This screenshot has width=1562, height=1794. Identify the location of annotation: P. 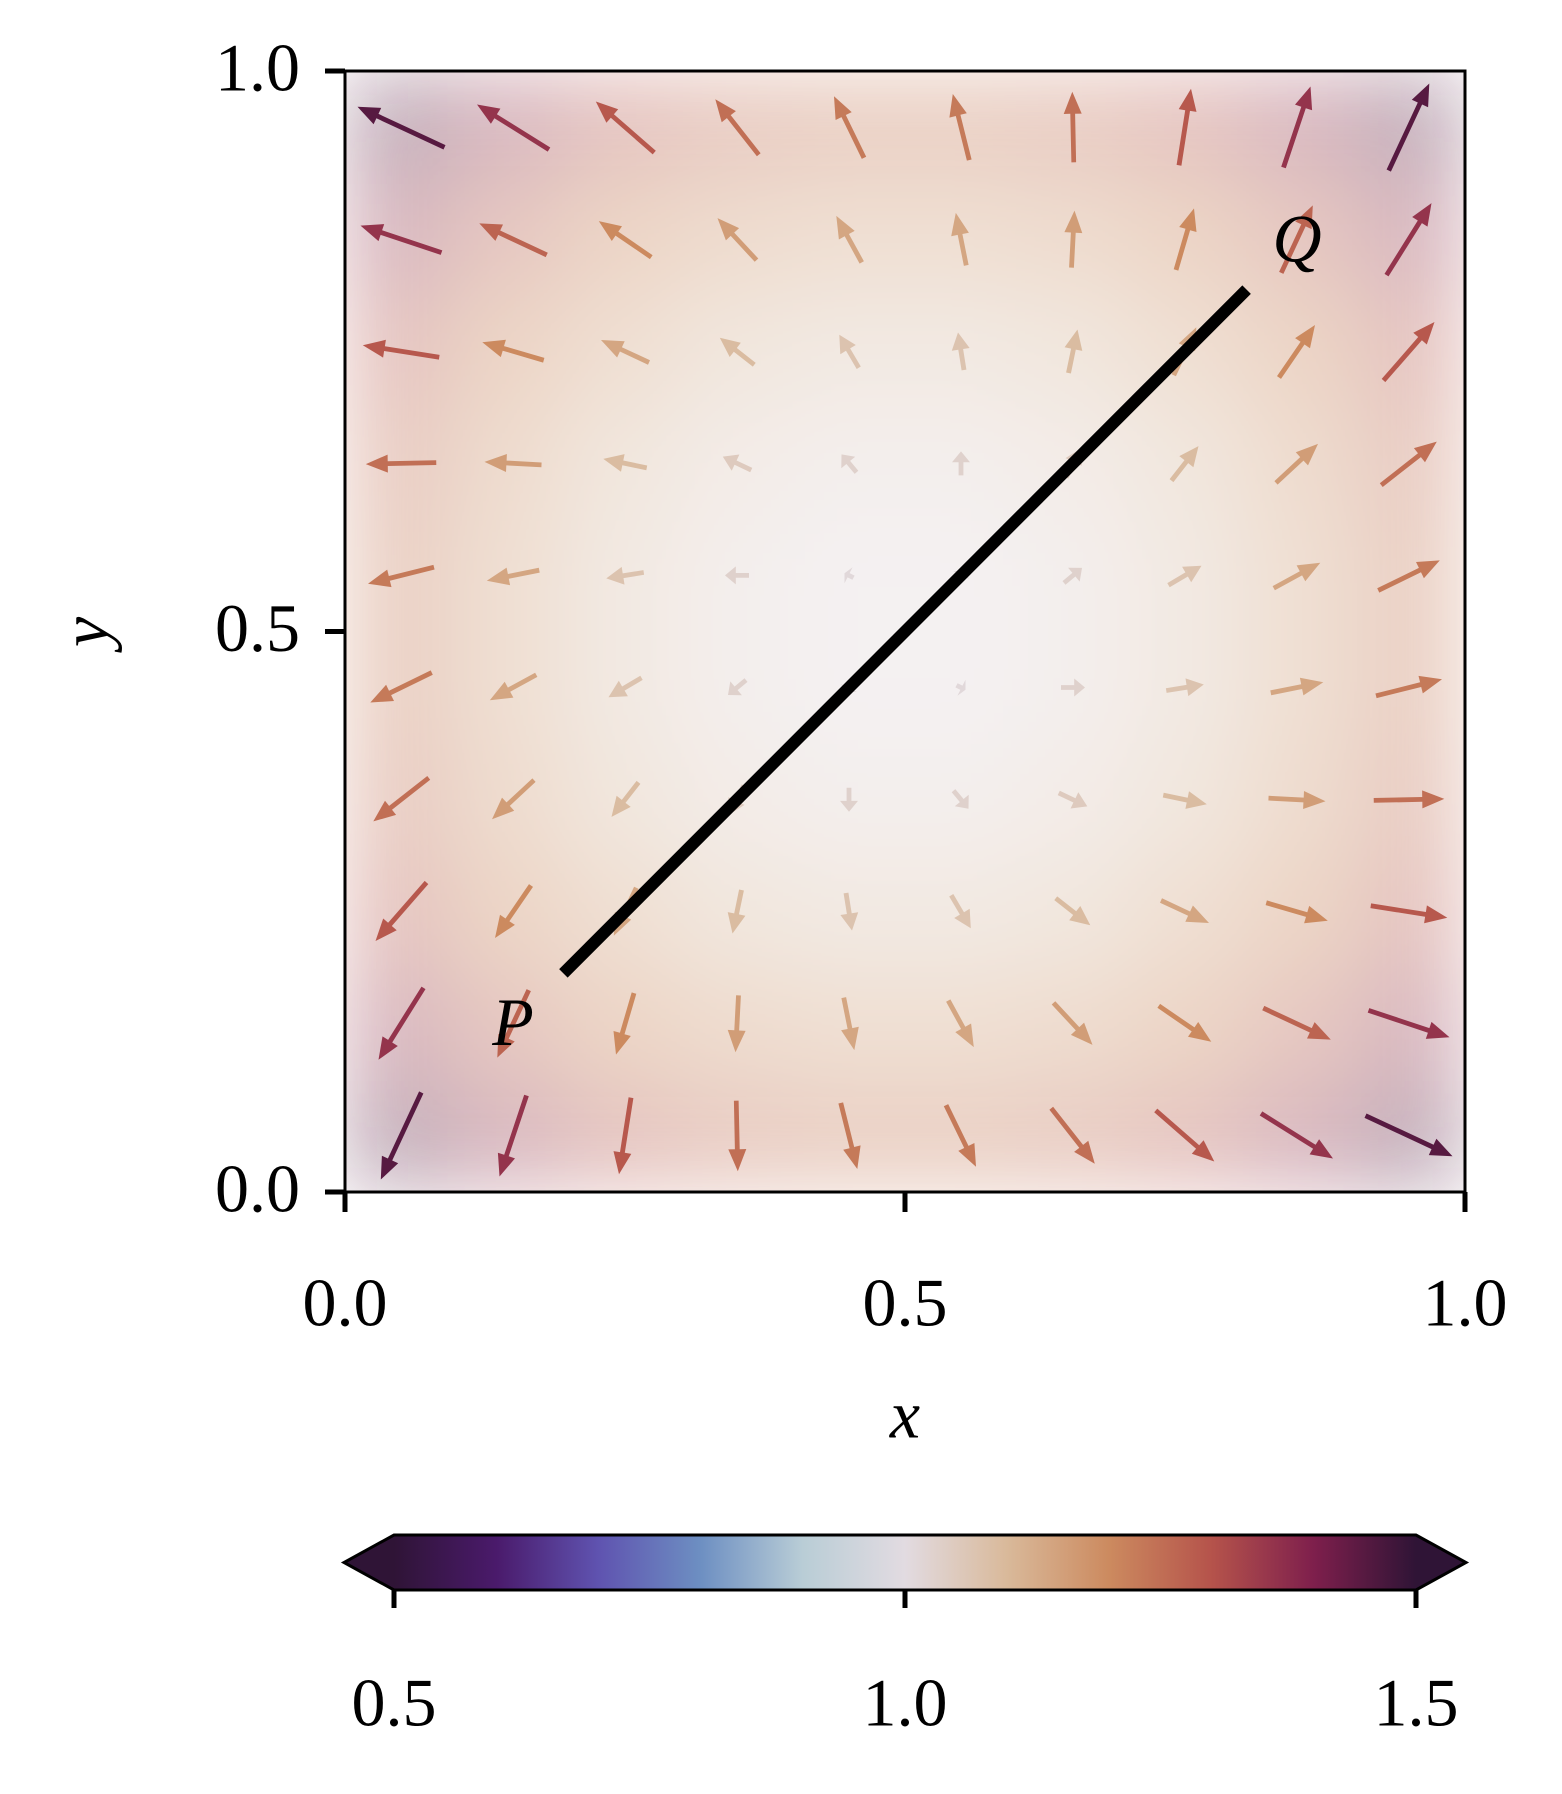
(512, 1022).